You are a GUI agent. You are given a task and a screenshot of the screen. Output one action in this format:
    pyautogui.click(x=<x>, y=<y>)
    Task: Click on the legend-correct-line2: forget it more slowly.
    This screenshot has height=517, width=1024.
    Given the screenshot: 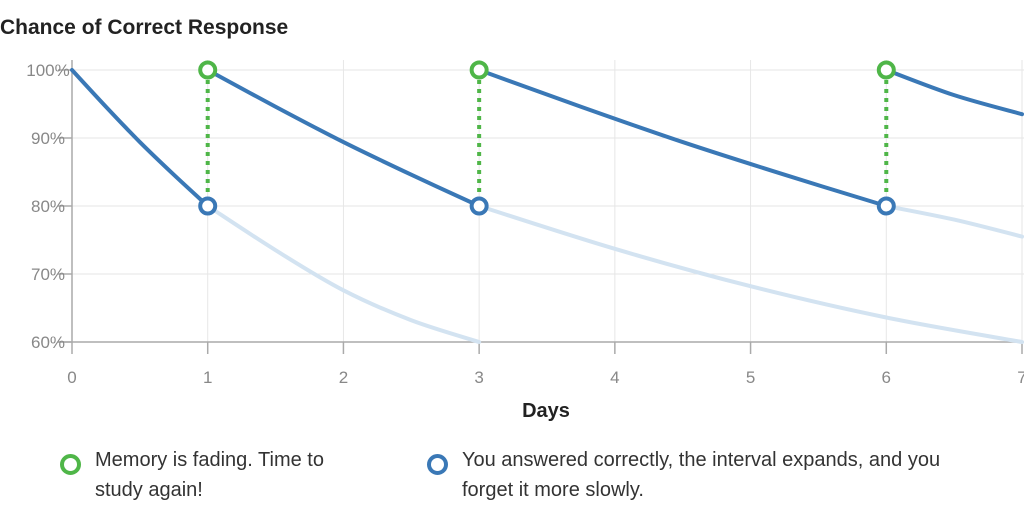 What is the action you would take?
    pyautogui.click(x=553, y=490)
    